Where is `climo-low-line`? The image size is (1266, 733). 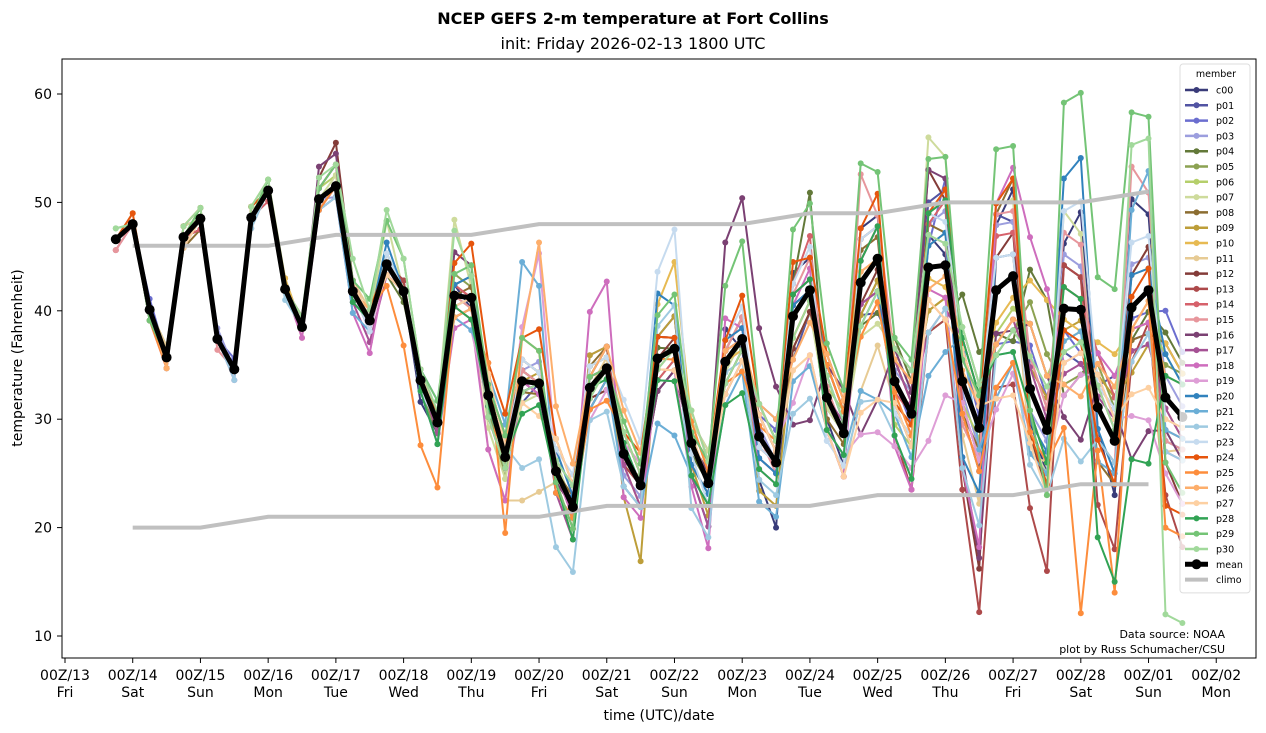 climo-low-line is located at coordinates (640, 506).